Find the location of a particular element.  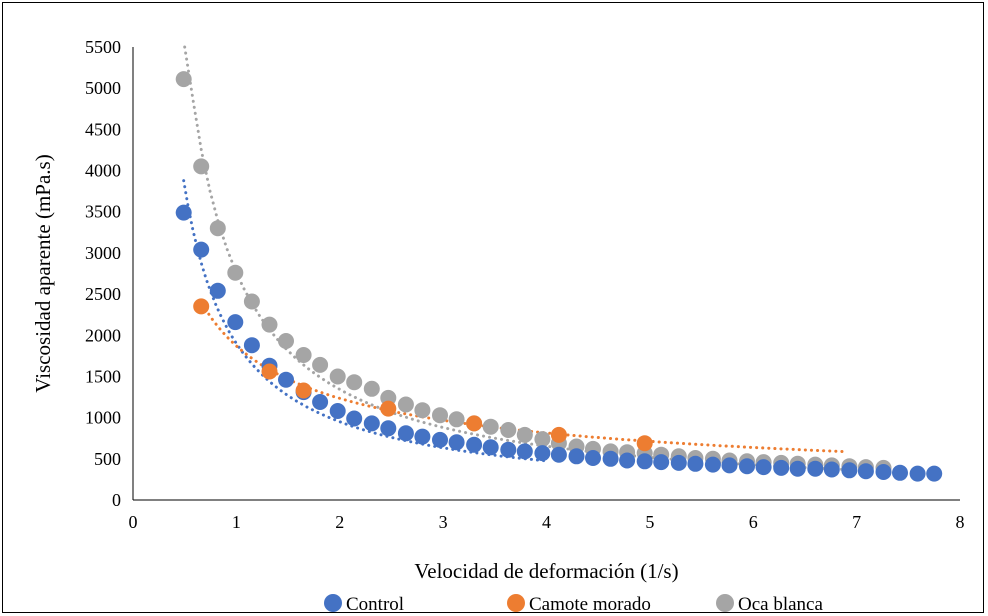

x-tick-label: 1 is located at coordinates (236, 522).